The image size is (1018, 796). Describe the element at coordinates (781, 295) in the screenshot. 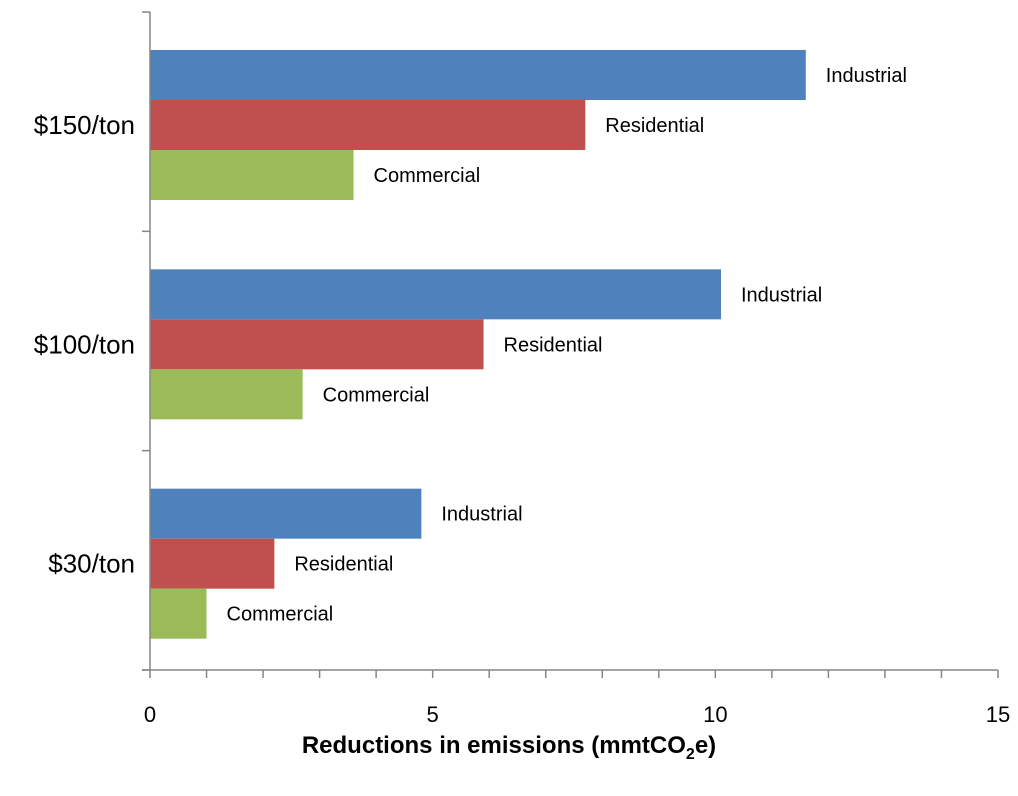

I see `bar-label-industrial-100ton: Industrial` at that location.